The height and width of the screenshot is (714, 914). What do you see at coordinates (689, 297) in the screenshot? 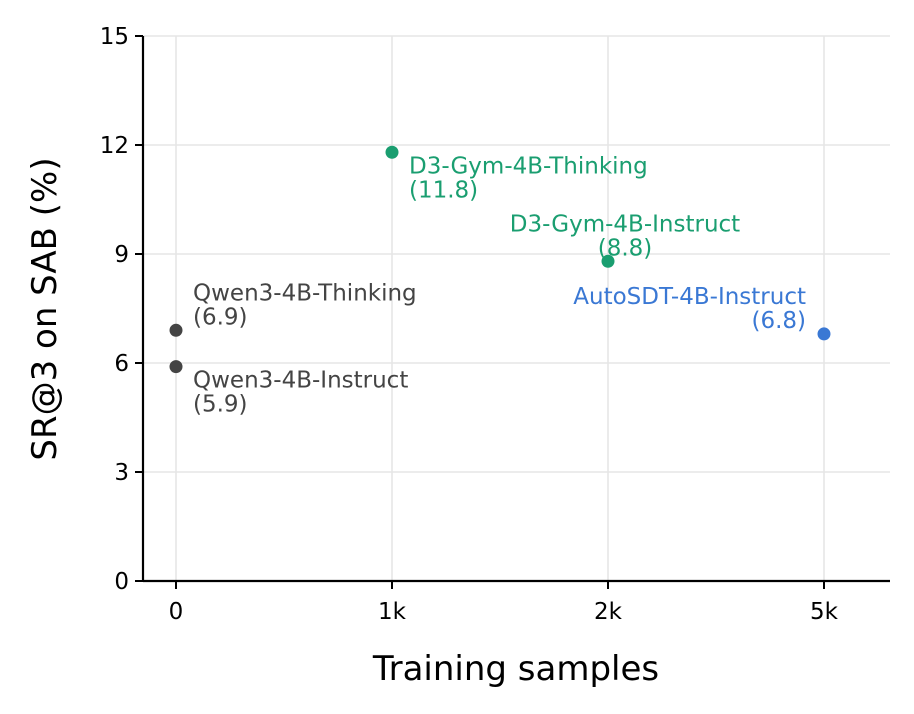
I see `point-label-name: AutoSDT-4B-Instruct` at bounding box center [689, 297].